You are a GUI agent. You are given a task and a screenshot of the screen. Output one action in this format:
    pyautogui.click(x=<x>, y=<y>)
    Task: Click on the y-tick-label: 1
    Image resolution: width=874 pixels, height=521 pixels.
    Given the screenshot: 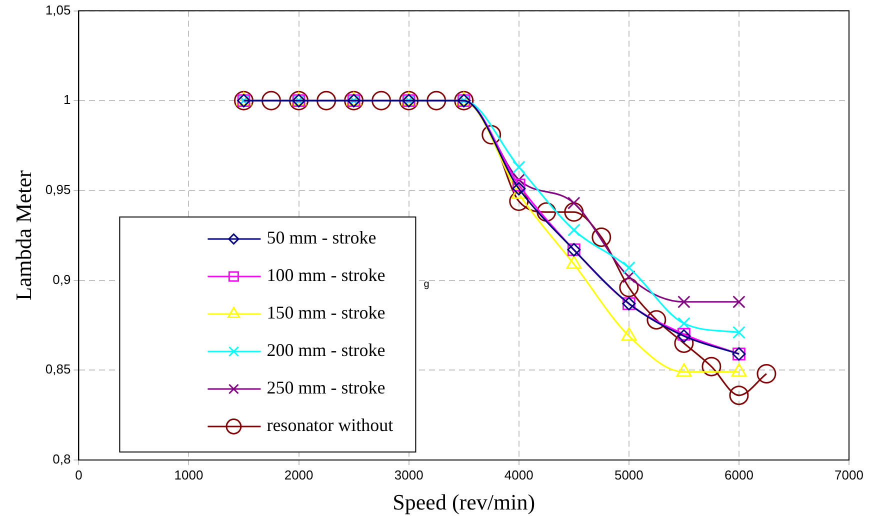 What is the action you would take?
    pyautogui.click(x=67, y=100)
    